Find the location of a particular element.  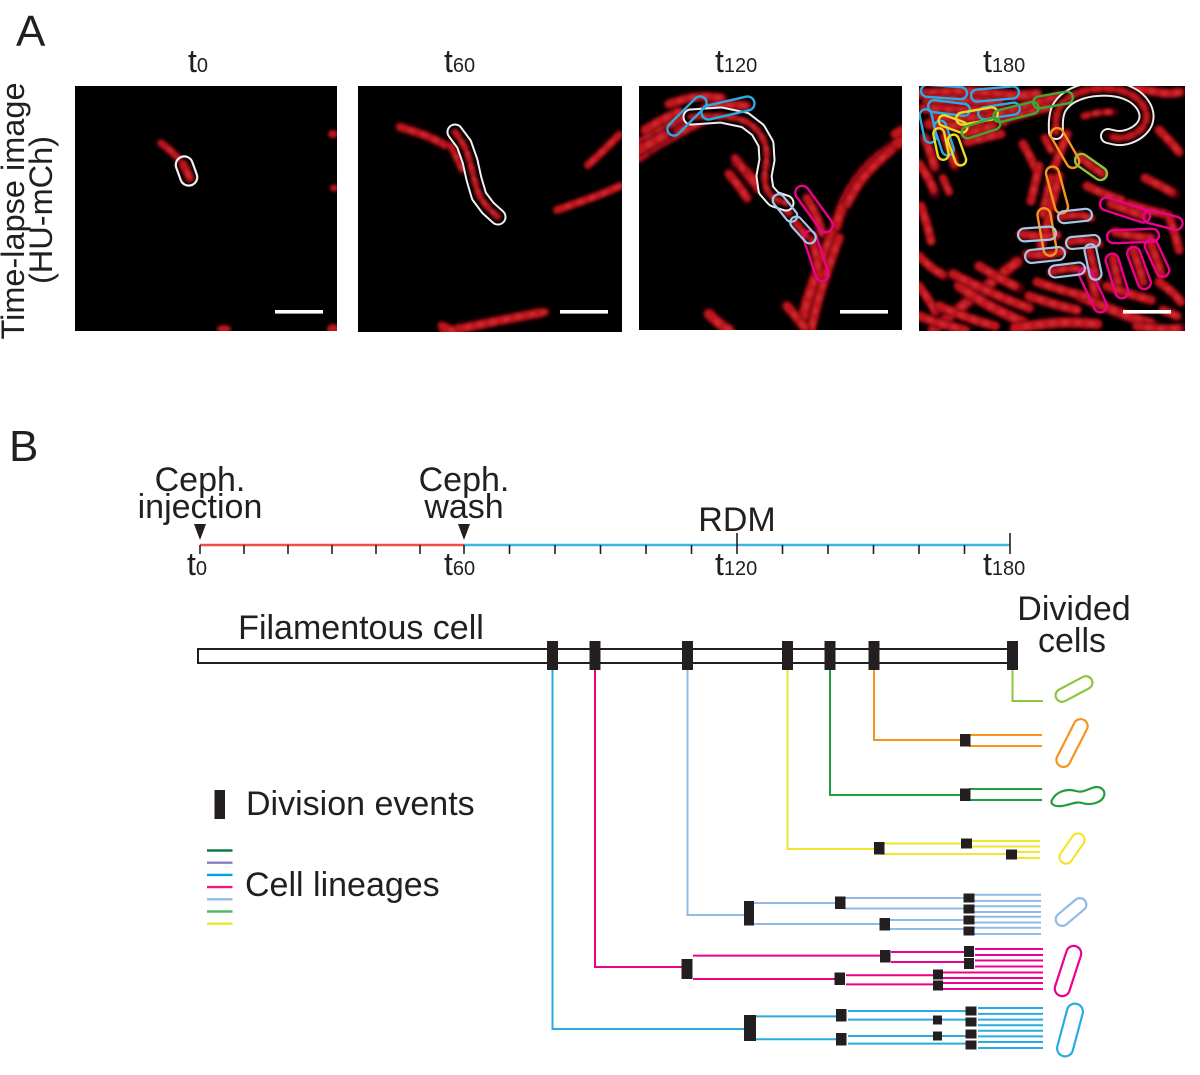

svg-text: injection is located at coordinates (200, 507).